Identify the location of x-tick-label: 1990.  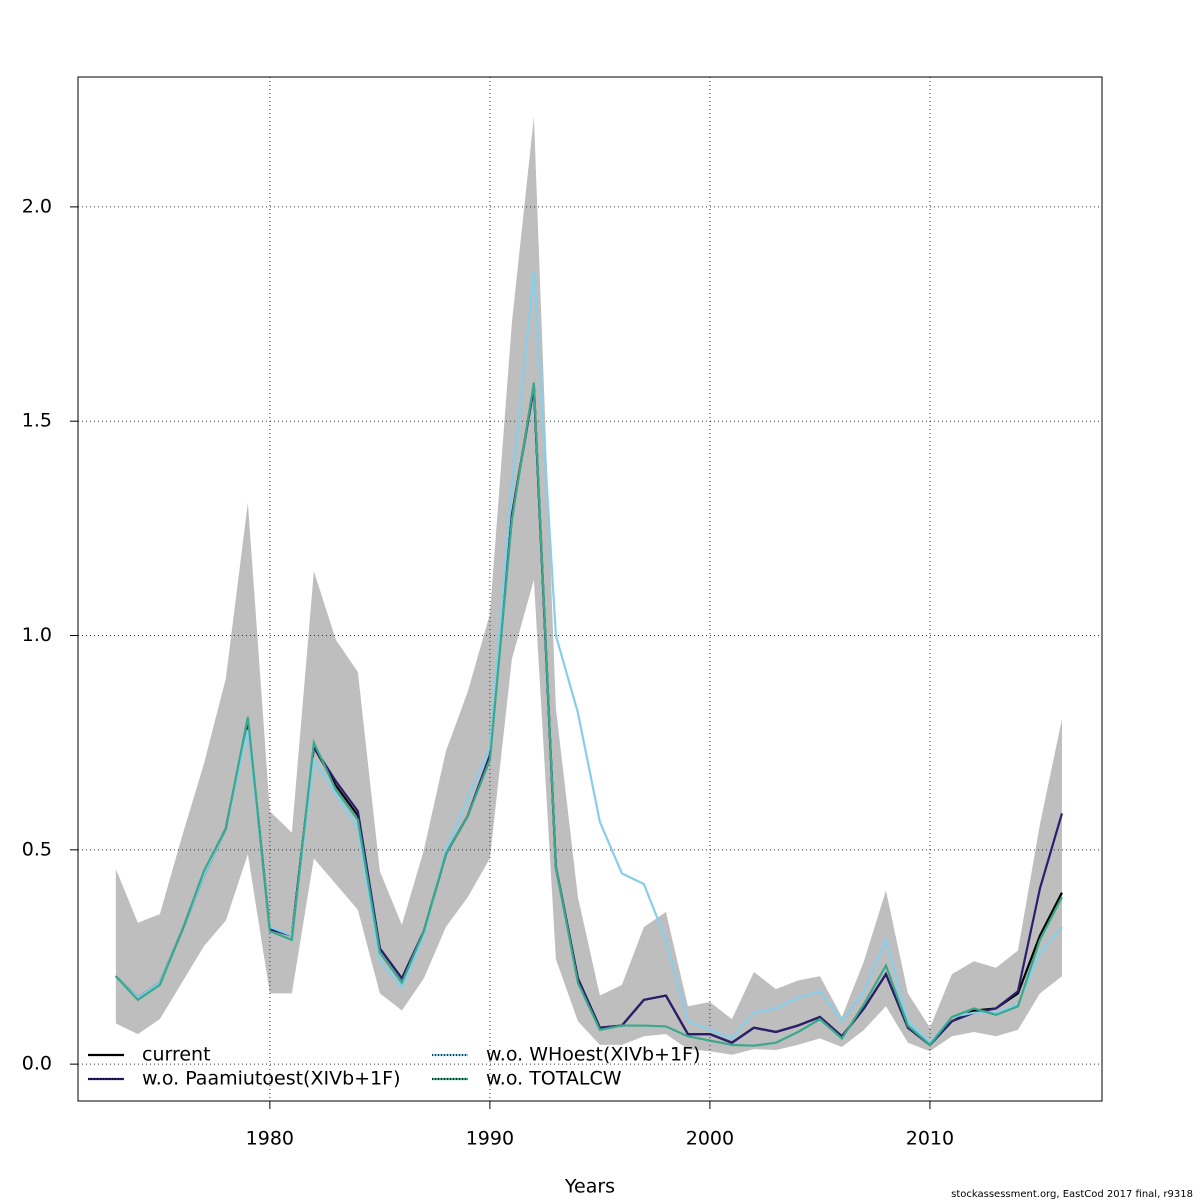
(490, 1139).